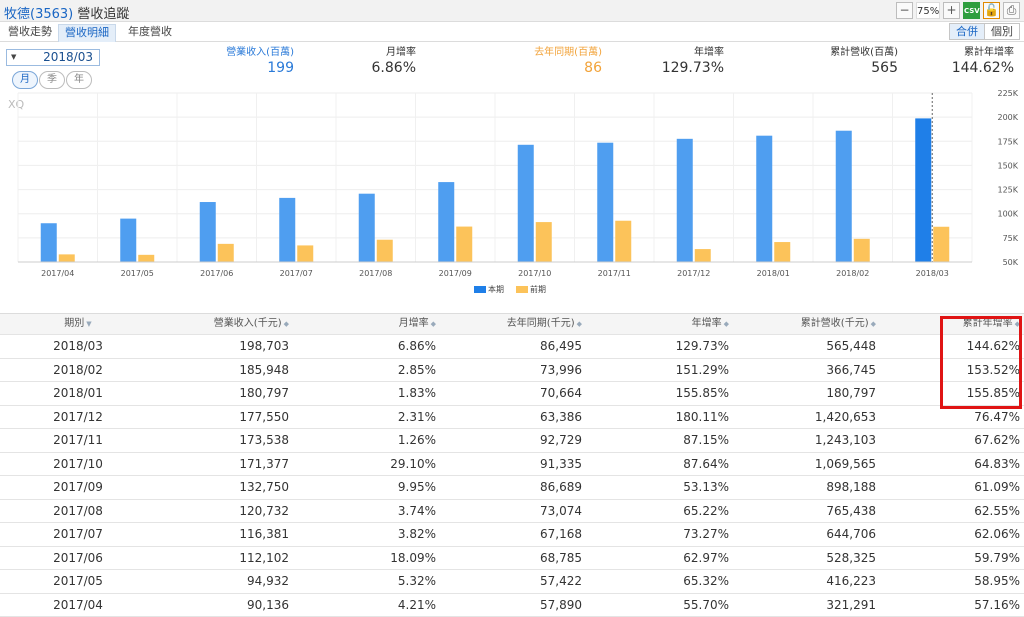 The height and width of the screenshot is (617, 1024). I want to click on x-tick-label: 2017/06, so click(216, 273).